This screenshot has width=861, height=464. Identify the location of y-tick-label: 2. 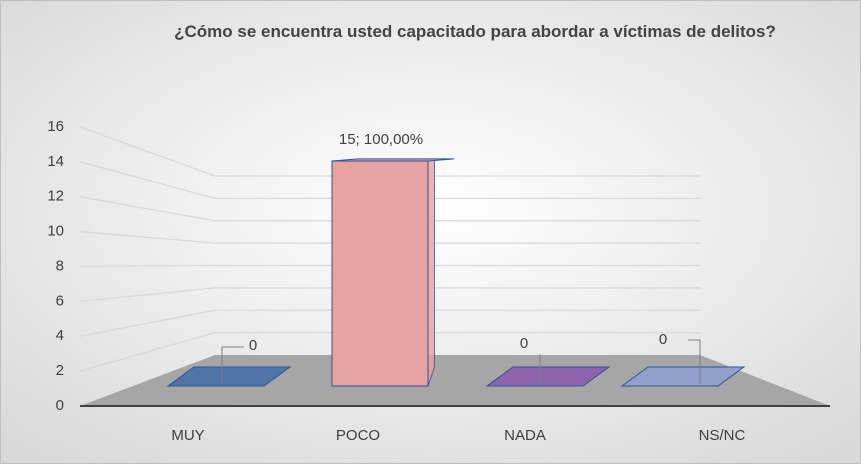
(60, 370).